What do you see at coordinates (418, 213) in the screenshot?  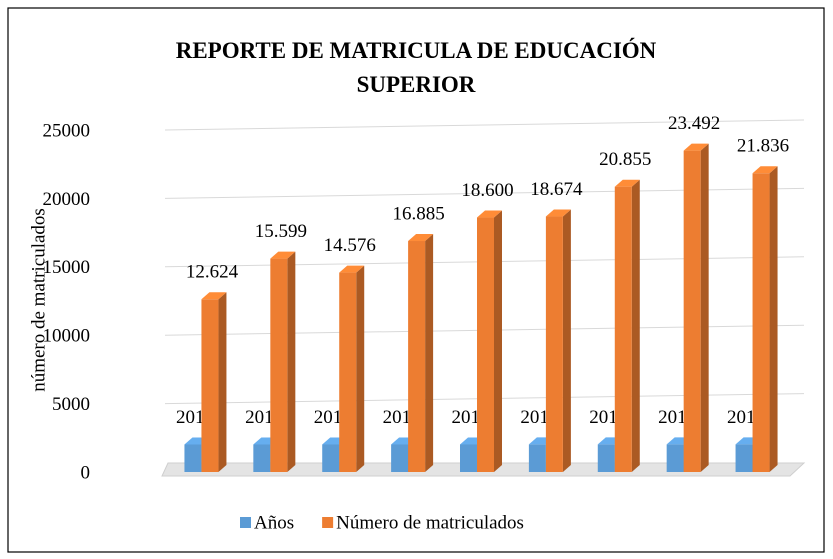 I see `data-label: 16.885` at bounding box center [418, 213].